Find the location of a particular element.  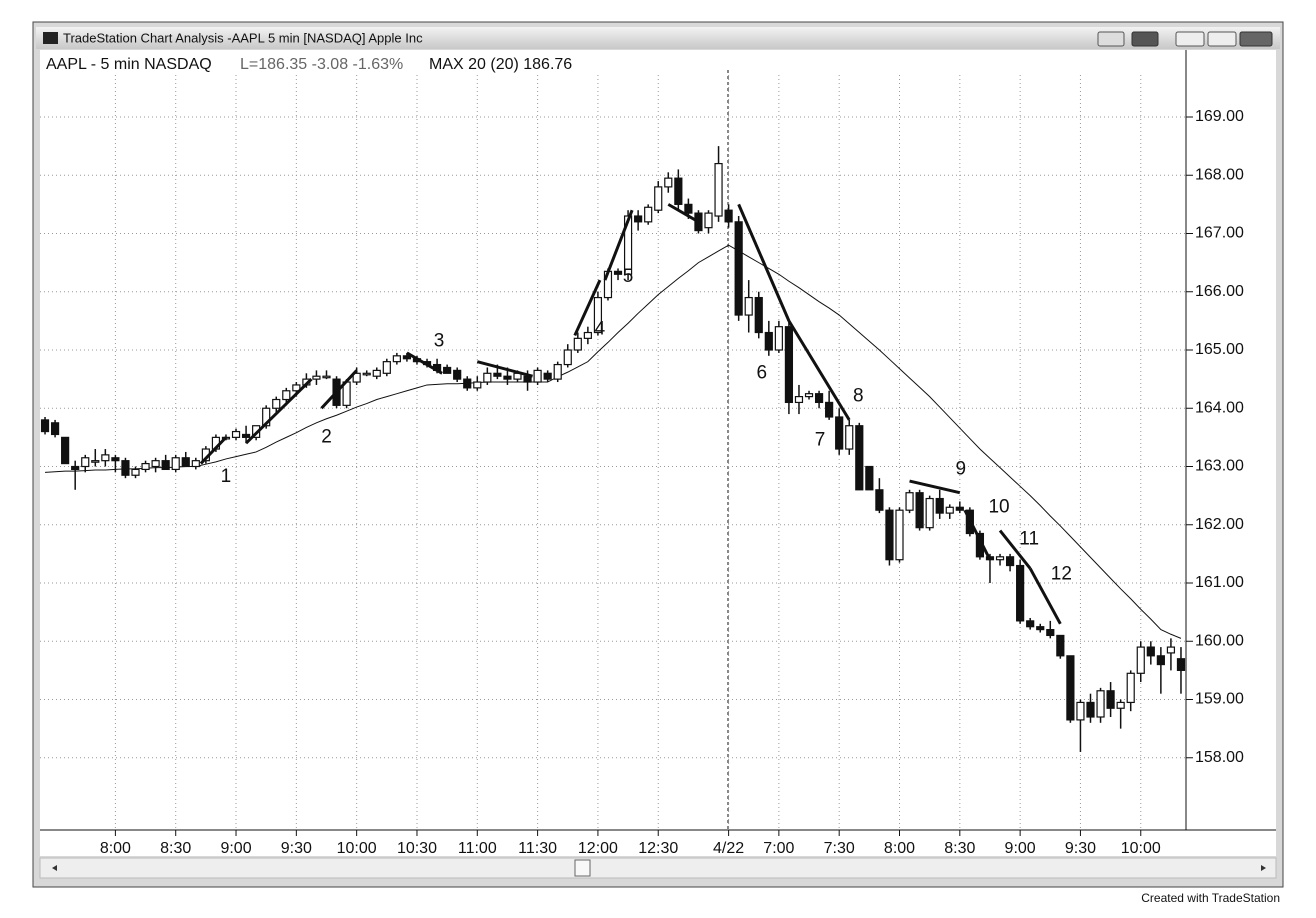

annotation: 10 is located at coordinates (998, 506).